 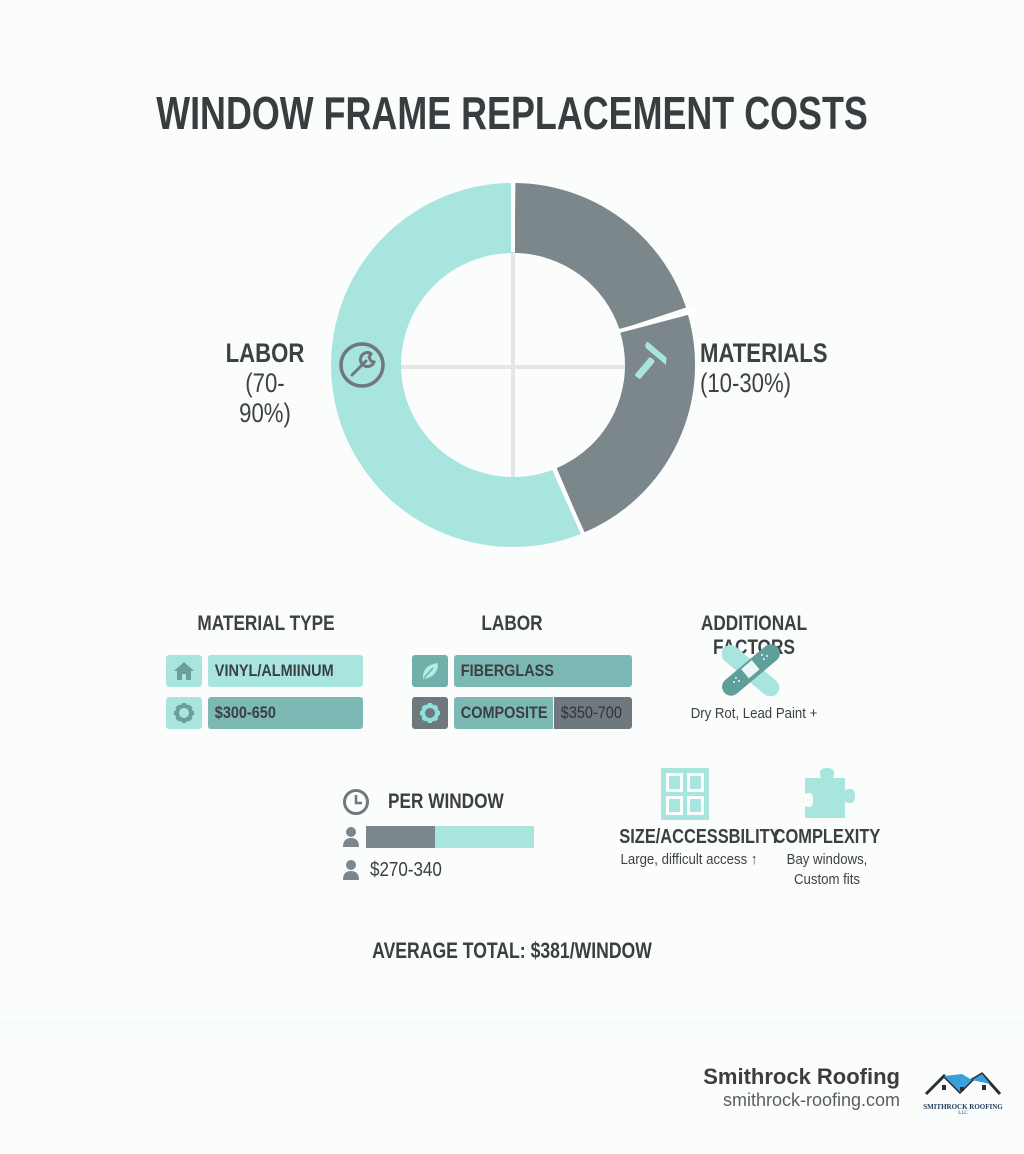 What do you see at coordinates (406, 870) in the screenshot?
I see `per-window-value: $270-340` at bounding box center [406, 870].